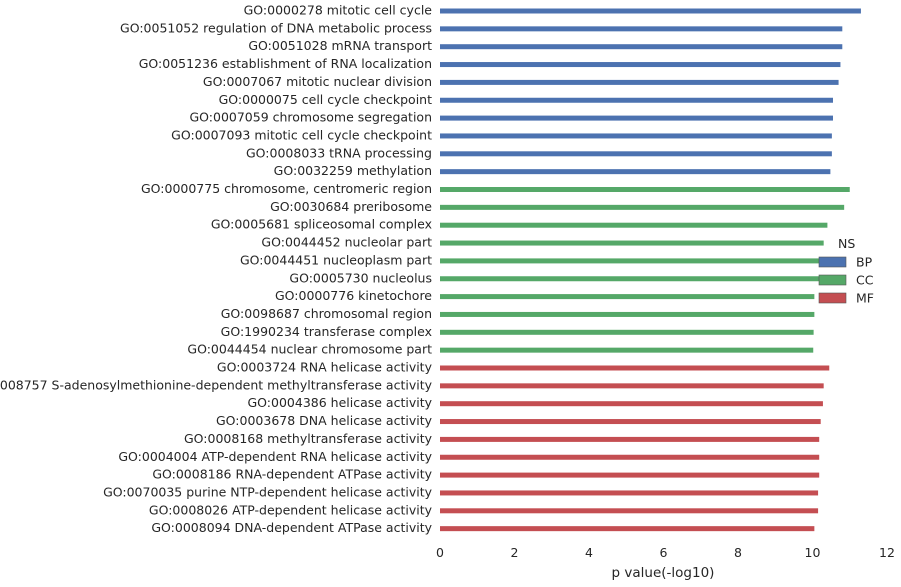  I want to click on category-label: GO:0051028 mRNA transport, so click(340, 45).